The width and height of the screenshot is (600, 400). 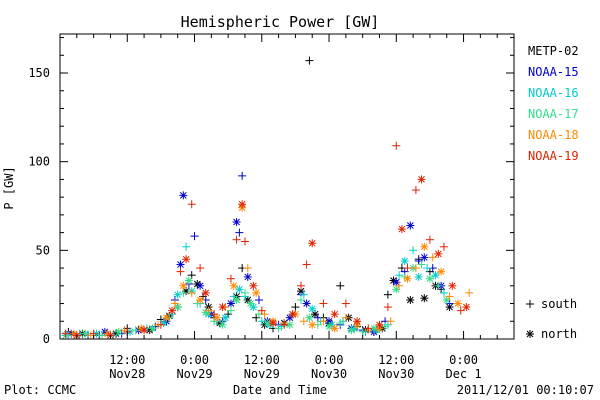 What do you see at coordinates (553, 156) in the screenshot?
I see `legend-entry-noaa-19: NOAA-19` at bounding box center [553, 156].